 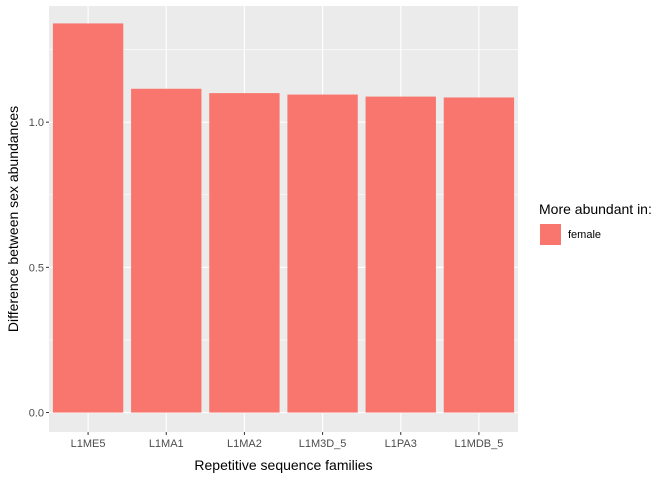 I want to click on bar-l1me5, so click(x=88, y=218).